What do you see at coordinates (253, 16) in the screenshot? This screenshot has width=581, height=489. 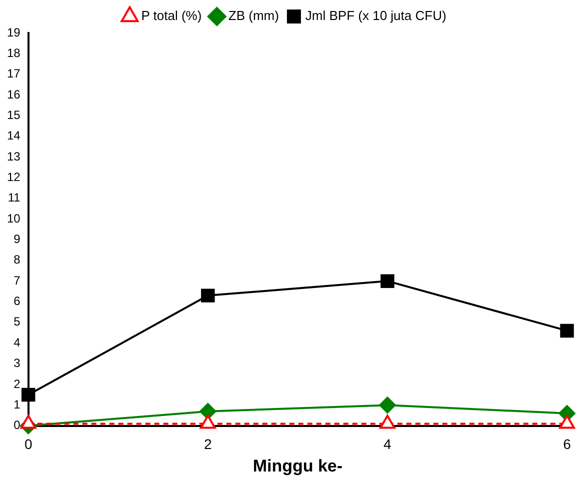 I see `legend-label: ZB (mm)` at bounding box center [253, 16].